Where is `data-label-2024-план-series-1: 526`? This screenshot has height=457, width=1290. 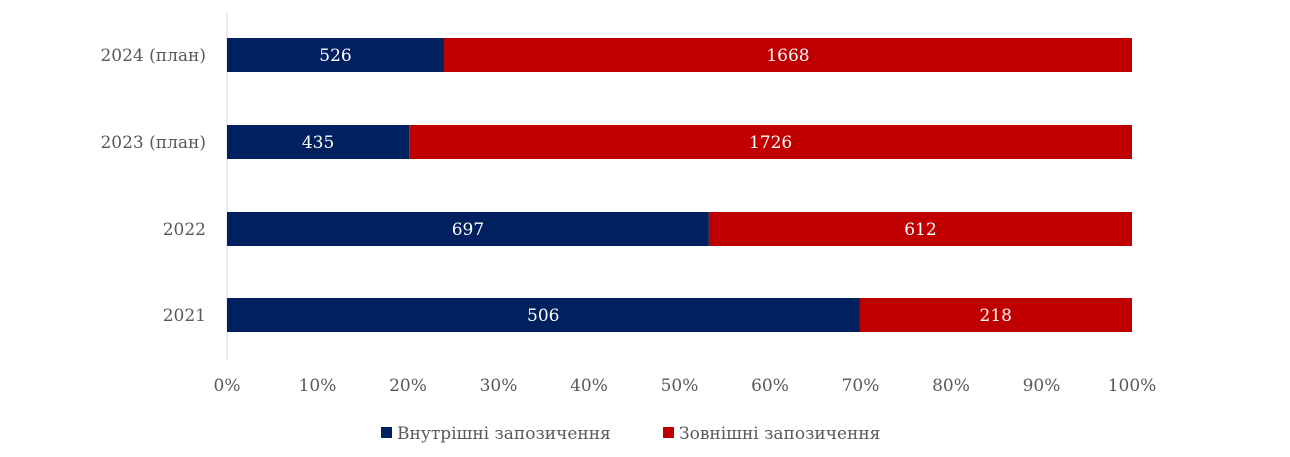 data-label-2024-план-series-1: 526 is located at coordinates (335, 56).